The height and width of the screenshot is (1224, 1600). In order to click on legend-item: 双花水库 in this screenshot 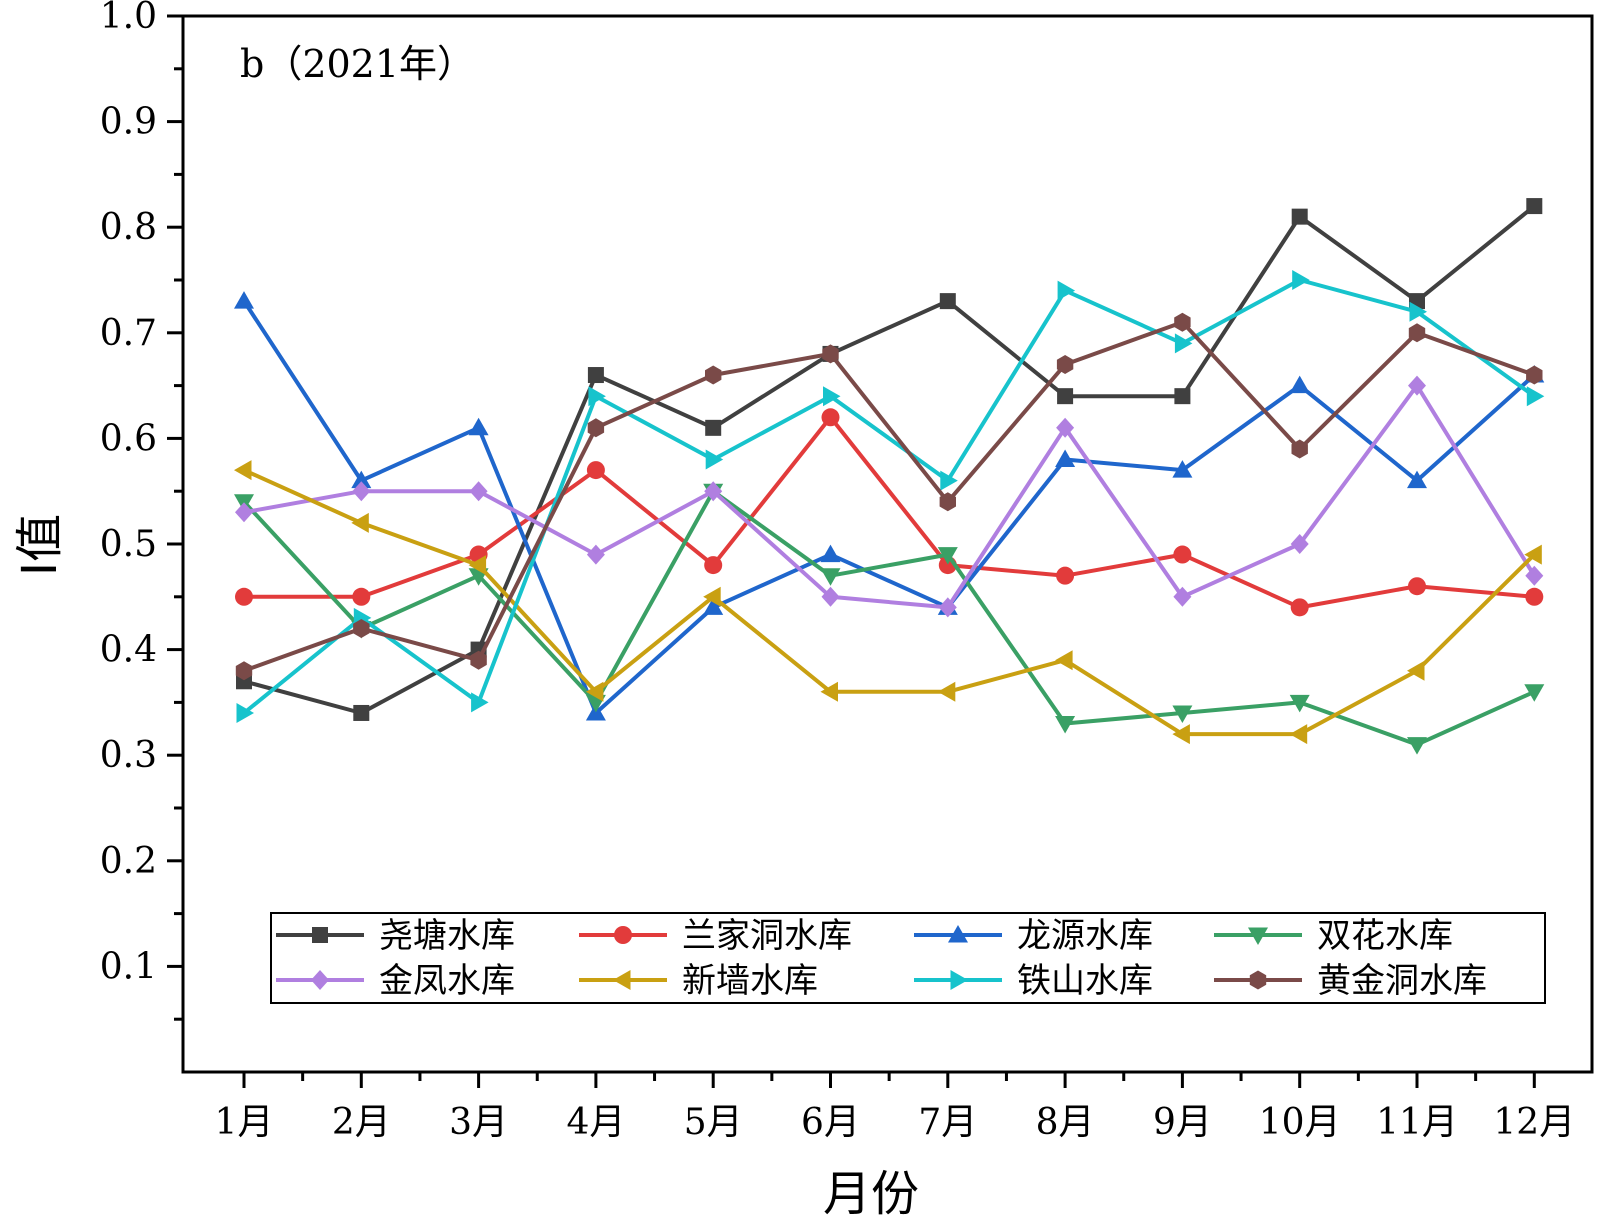, I will do `click(1333, 936)`.